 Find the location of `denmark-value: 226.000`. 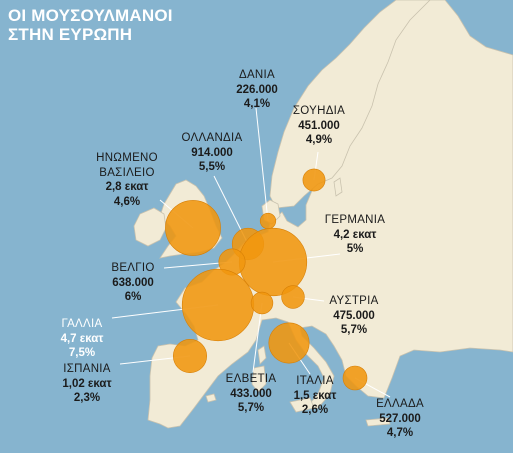

denmark-value: 226.000 is located at coordinates (257, 89).